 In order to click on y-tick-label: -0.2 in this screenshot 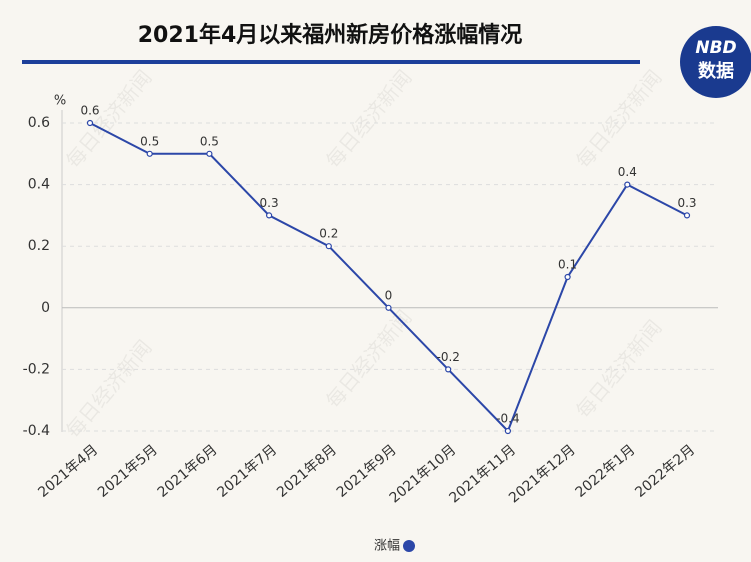, I will do `click(36, 369)`.